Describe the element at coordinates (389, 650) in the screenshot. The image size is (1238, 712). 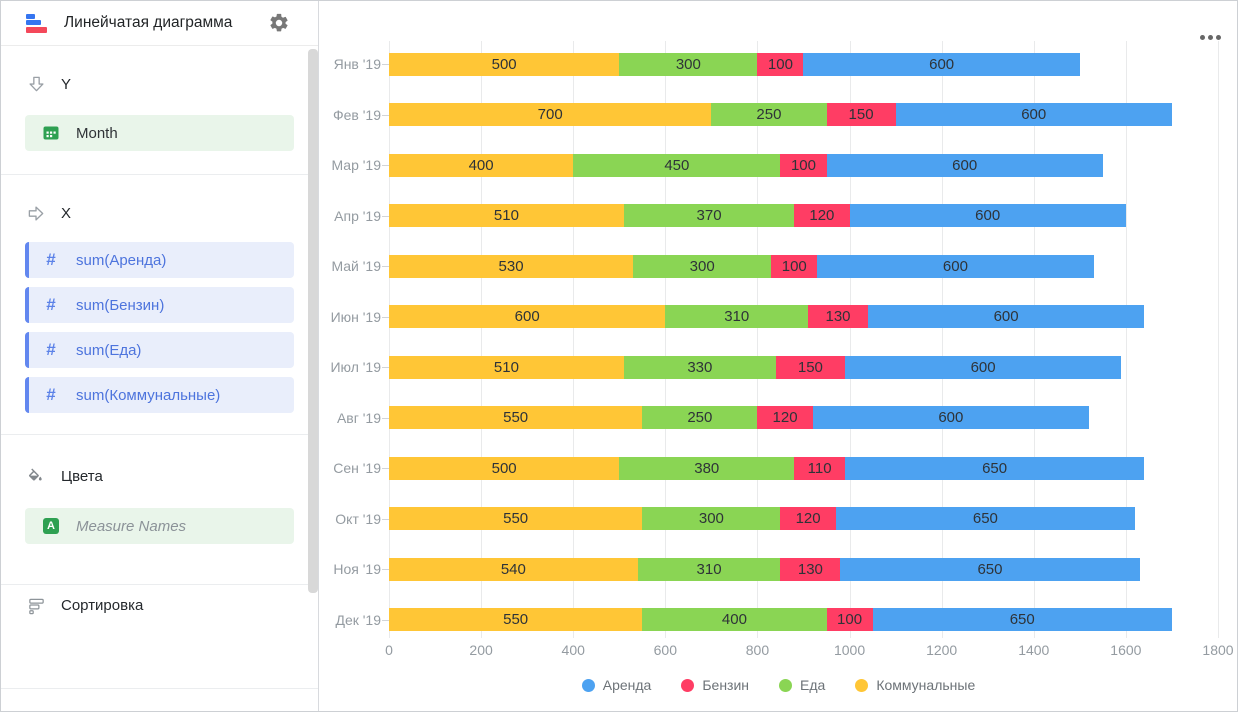
I see `x-axis-tick-label: 0` at that location.